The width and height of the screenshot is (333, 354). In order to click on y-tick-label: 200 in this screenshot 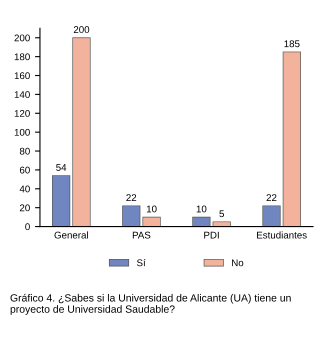, I will do `click(22, 38)`.